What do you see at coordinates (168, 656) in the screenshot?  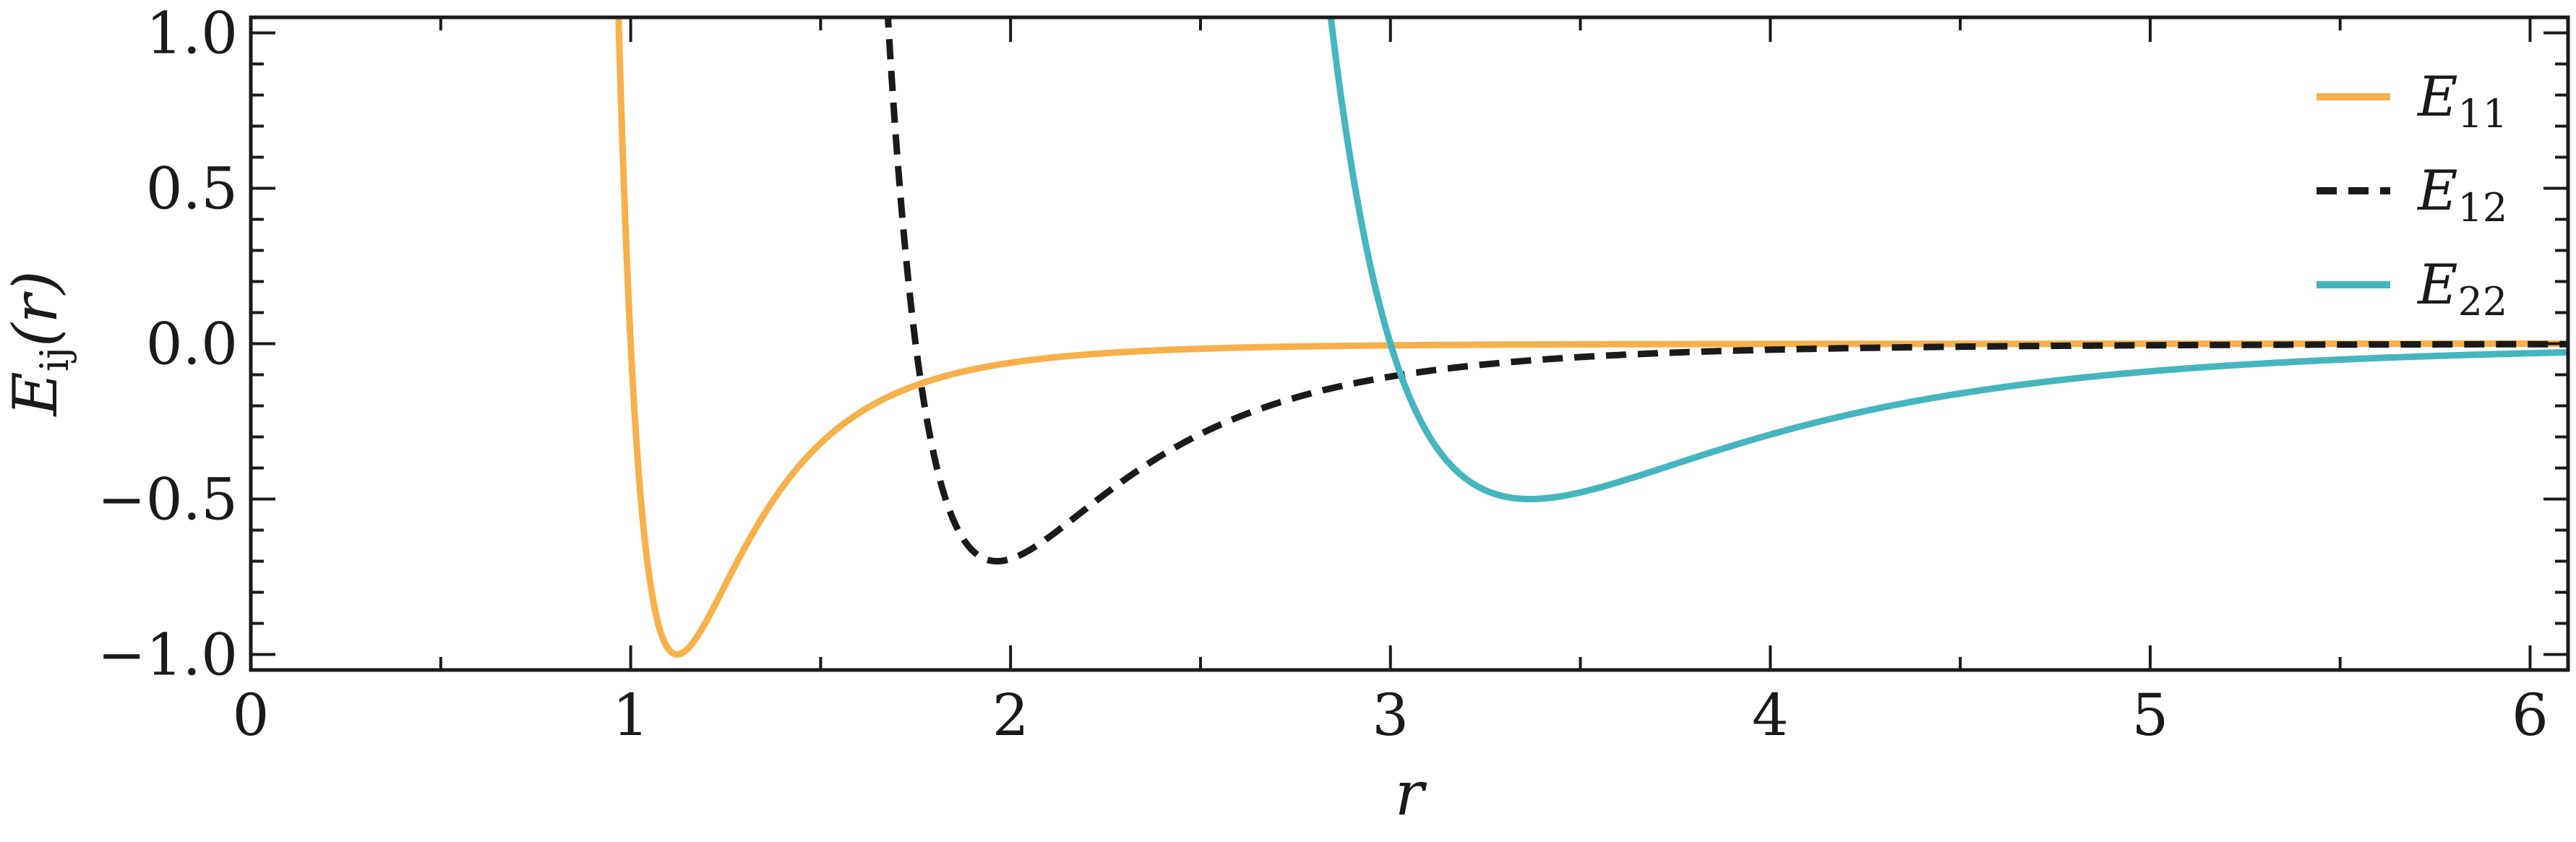 I see `y-tick-label: −1.0` at bounding box center [168, 656].